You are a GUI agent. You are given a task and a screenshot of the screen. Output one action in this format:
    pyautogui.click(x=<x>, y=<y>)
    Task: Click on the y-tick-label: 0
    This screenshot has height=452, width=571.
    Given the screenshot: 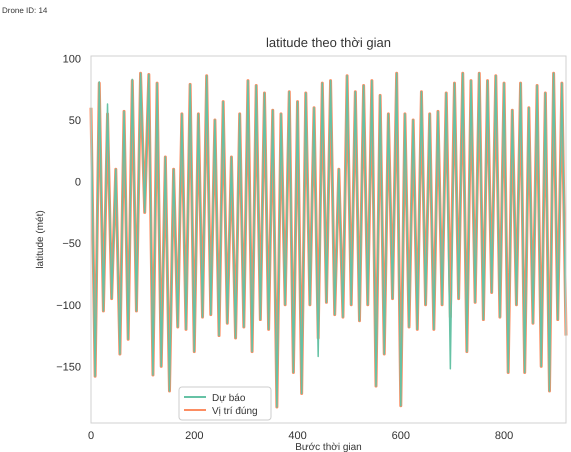 What is the action you would take?
    pyautogui.click(x=77, y=182)
    